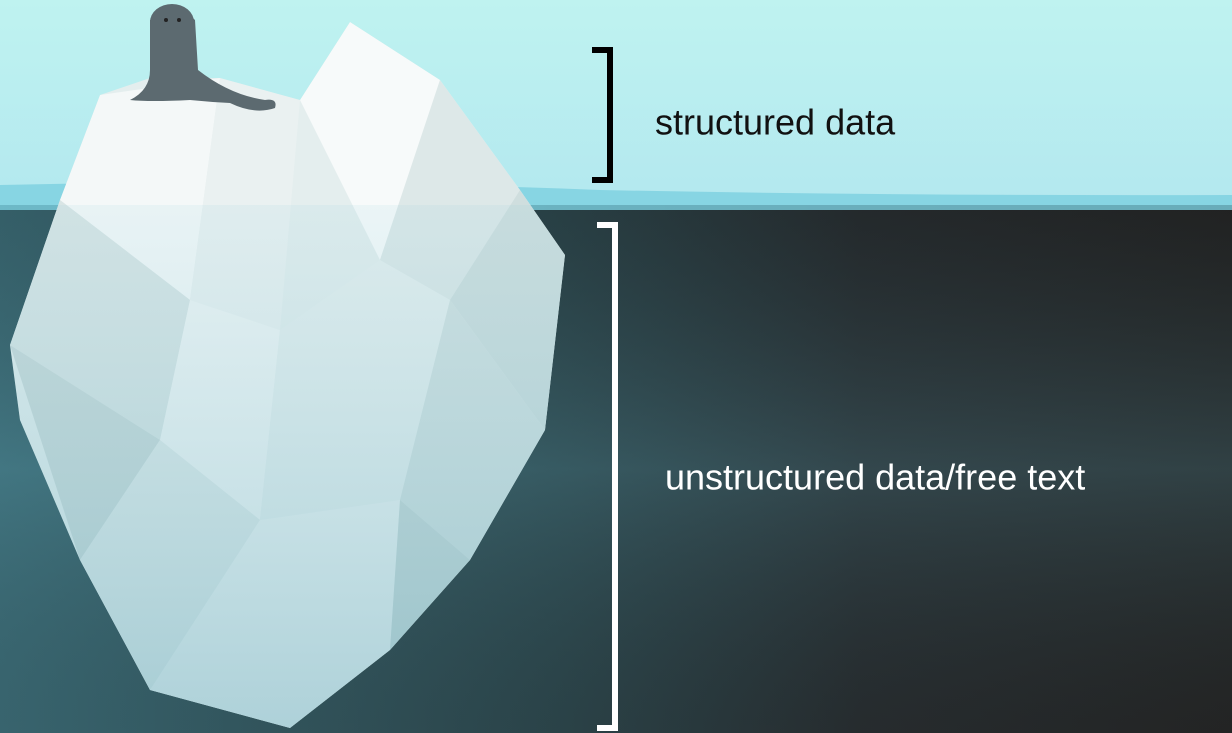 The image size is (1232, 733). I want to click on bracket-unstructured, so click(607, 476).